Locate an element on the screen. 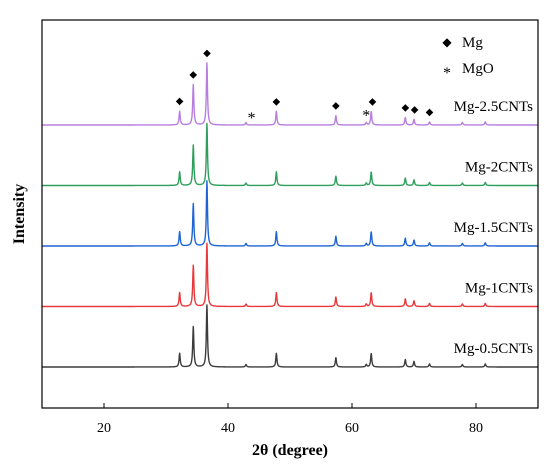 The image size is (550, 472). series-label: Mg-2CNTs is located at coordinates (499, 168).